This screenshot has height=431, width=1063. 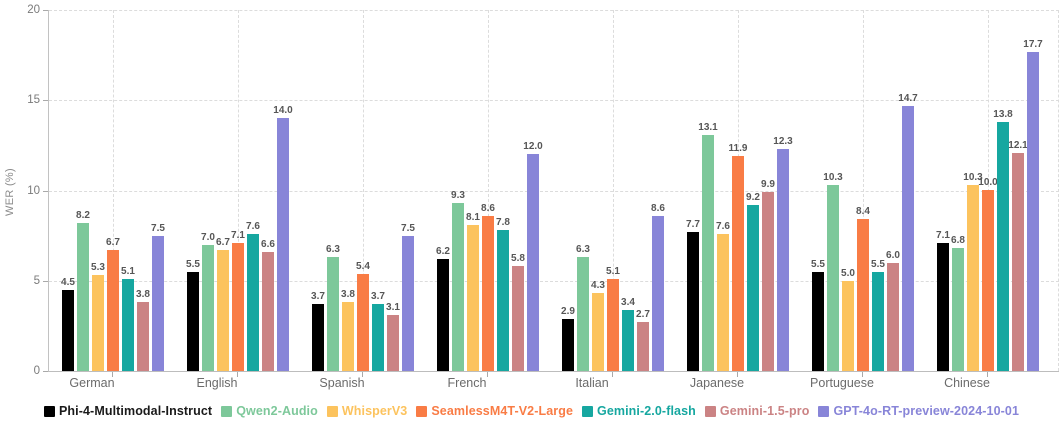 What do you see at coordinates (568, 311) in the screenshot?
I see `bar-value-label: 2.9` at bounding box center [568, 311].